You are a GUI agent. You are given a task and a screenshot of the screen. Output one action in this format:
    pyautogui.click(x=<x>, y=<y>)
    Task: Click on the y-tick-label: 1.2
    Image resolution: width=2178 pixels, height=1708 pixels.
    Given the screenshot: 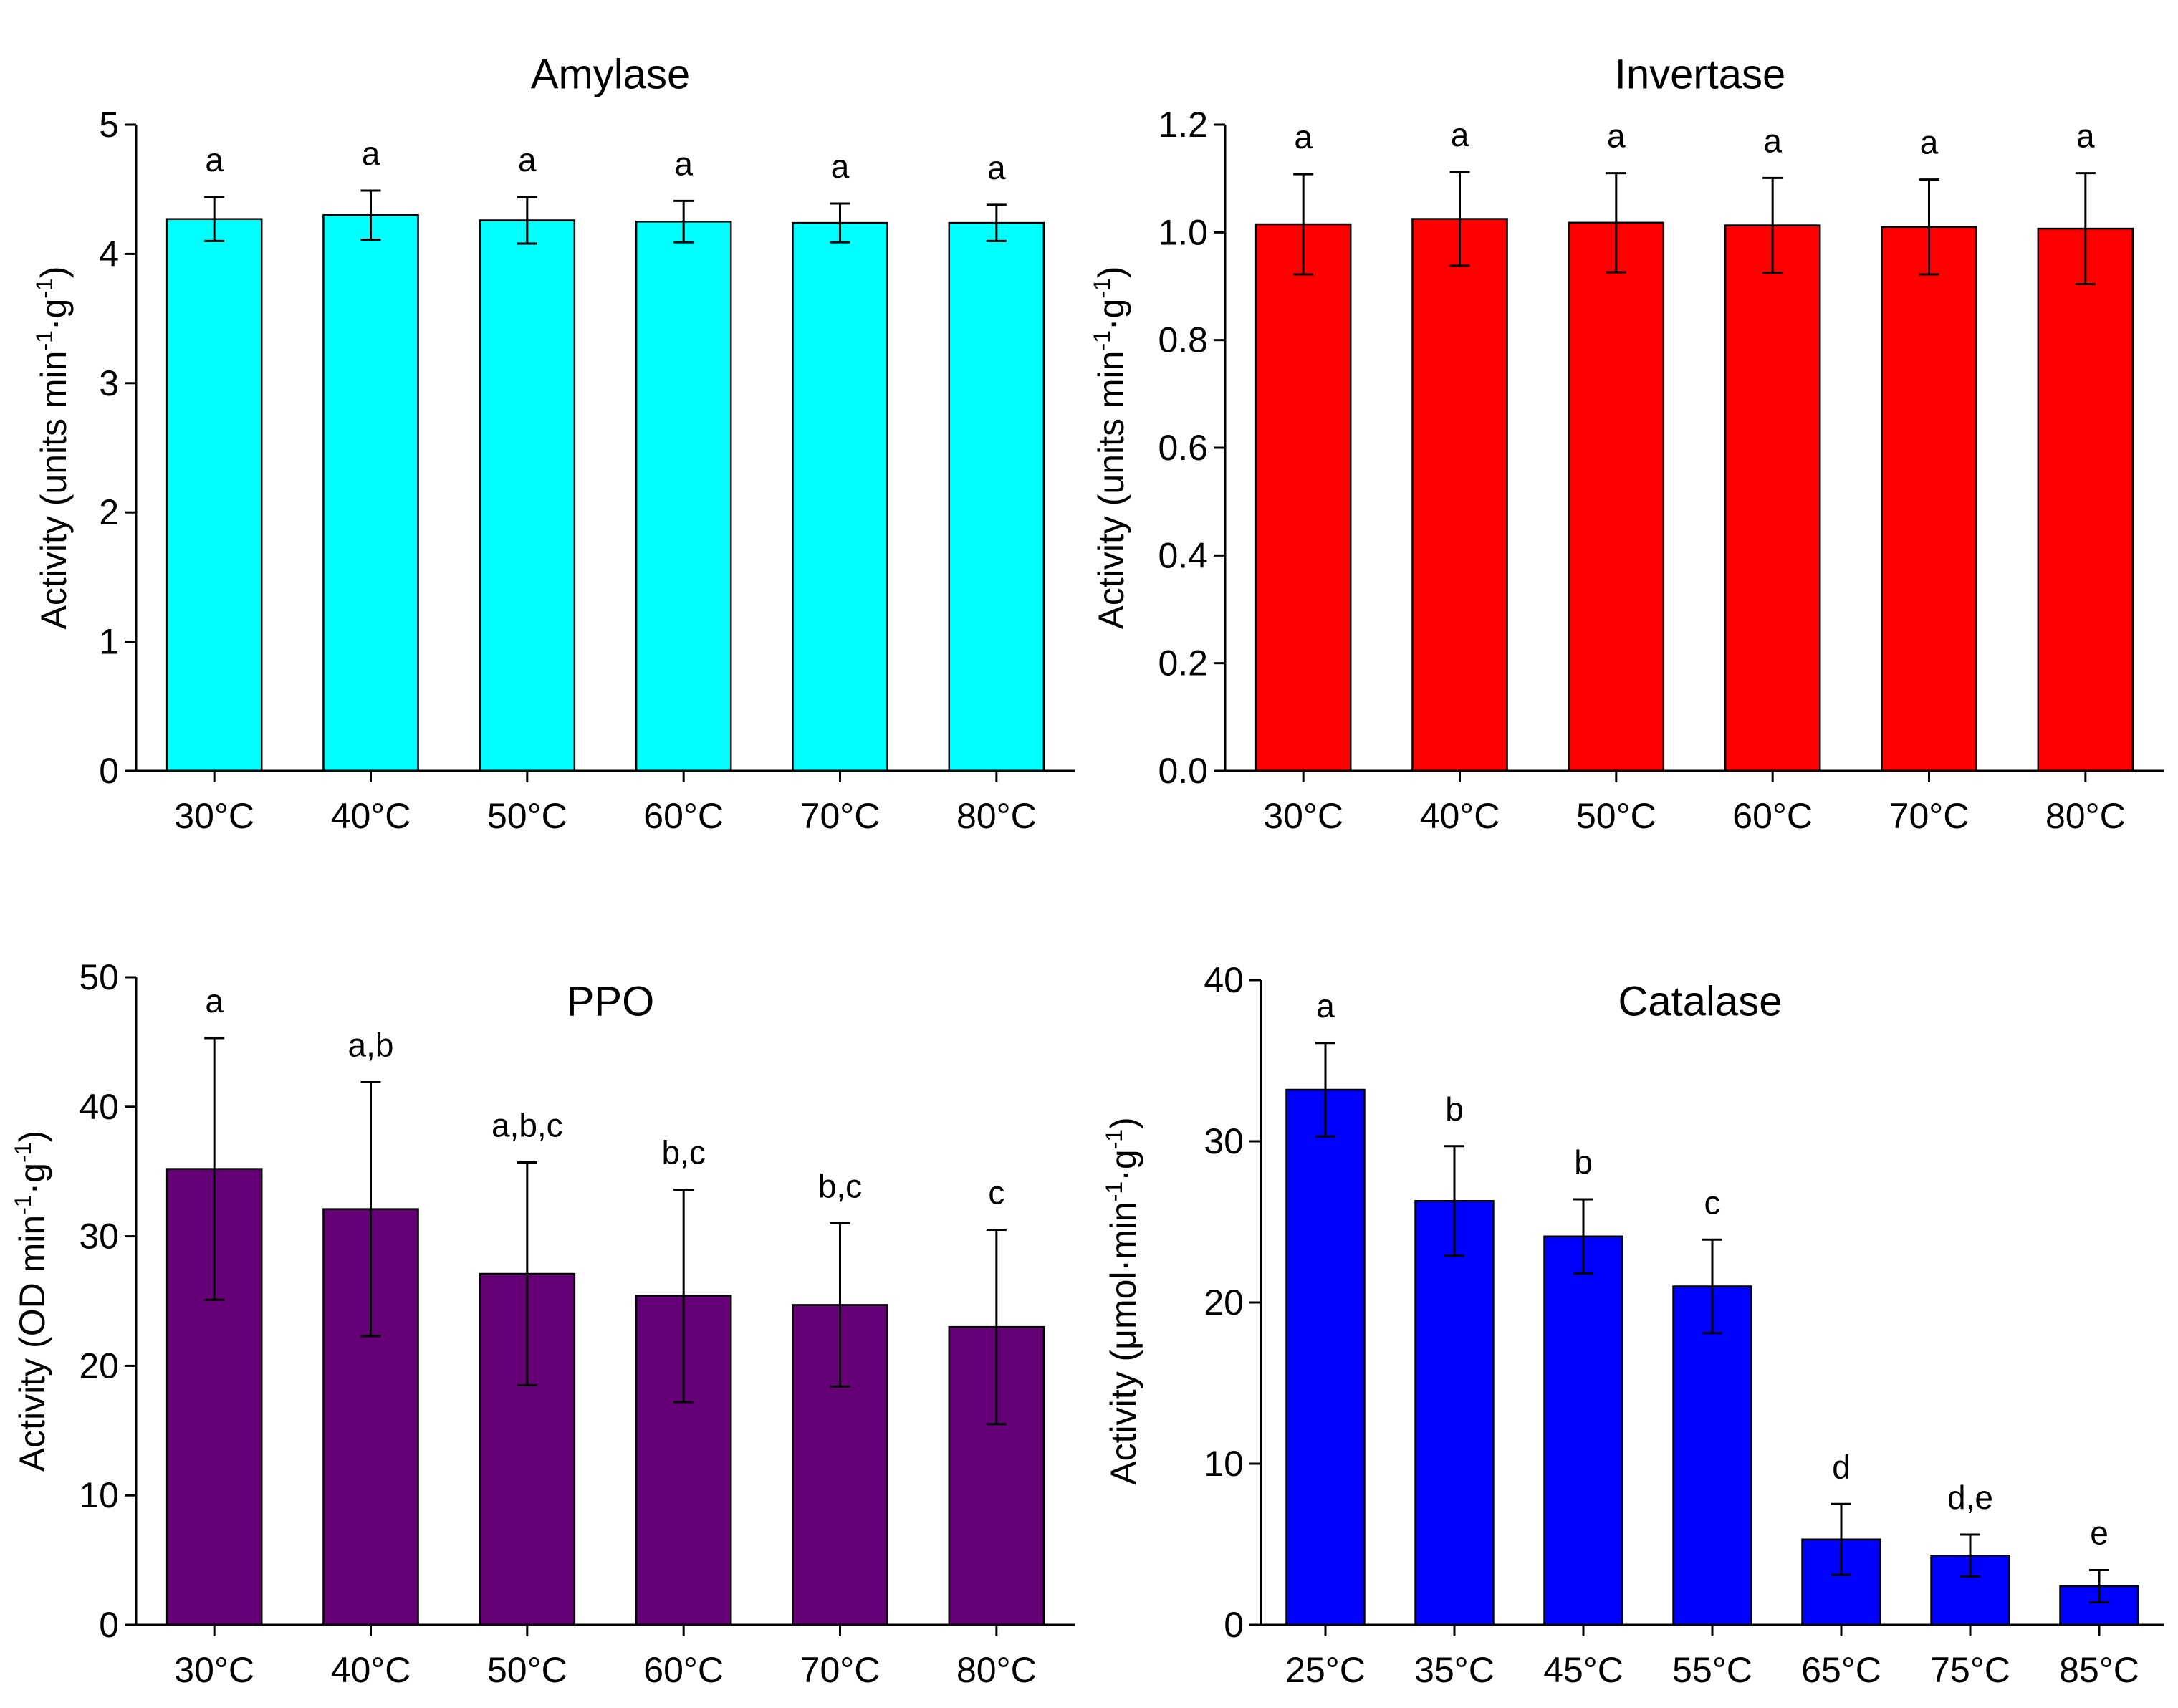 What is the action you would take?
    pyautogui.click(x=1183, y=125)
    